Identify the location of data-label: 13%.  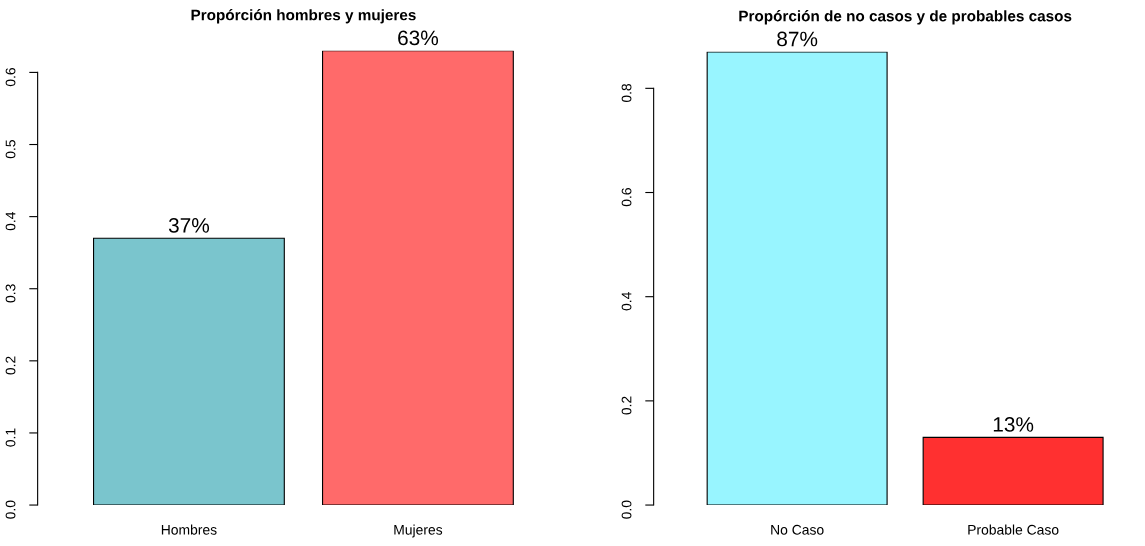
(1013, 424).